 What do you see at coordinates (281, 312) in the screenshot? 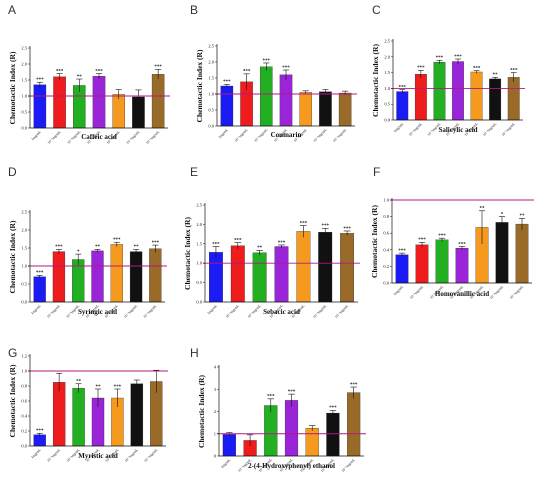
I see `panel-title: Sebacic acid` at bounding box center [281, 312].